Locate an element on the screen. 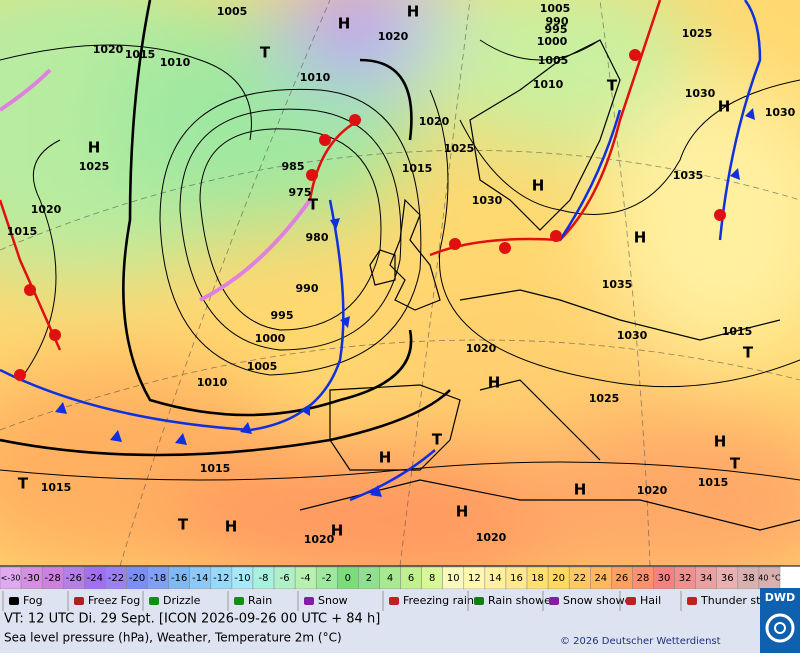 This screenshot has width=800, height=657. scale-label: -22 is located at coordinates (116, 578).